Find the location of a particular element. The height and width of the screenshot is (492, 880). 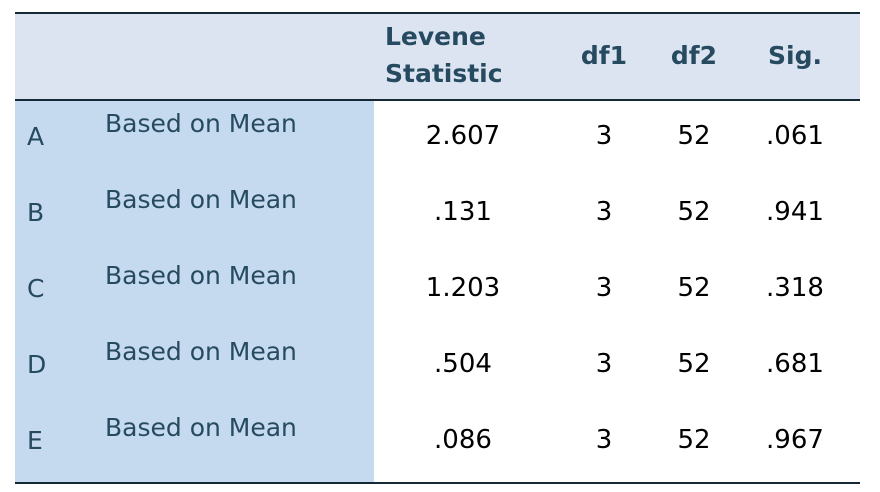

row-group: E is located at coordinates (35, 440).